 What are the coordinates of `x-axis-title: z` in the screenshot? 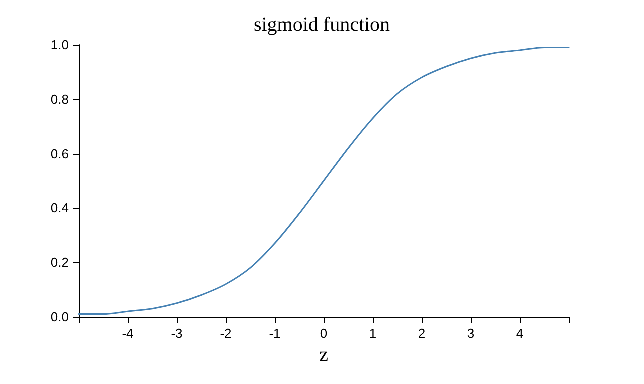 It's located at (324, 355).